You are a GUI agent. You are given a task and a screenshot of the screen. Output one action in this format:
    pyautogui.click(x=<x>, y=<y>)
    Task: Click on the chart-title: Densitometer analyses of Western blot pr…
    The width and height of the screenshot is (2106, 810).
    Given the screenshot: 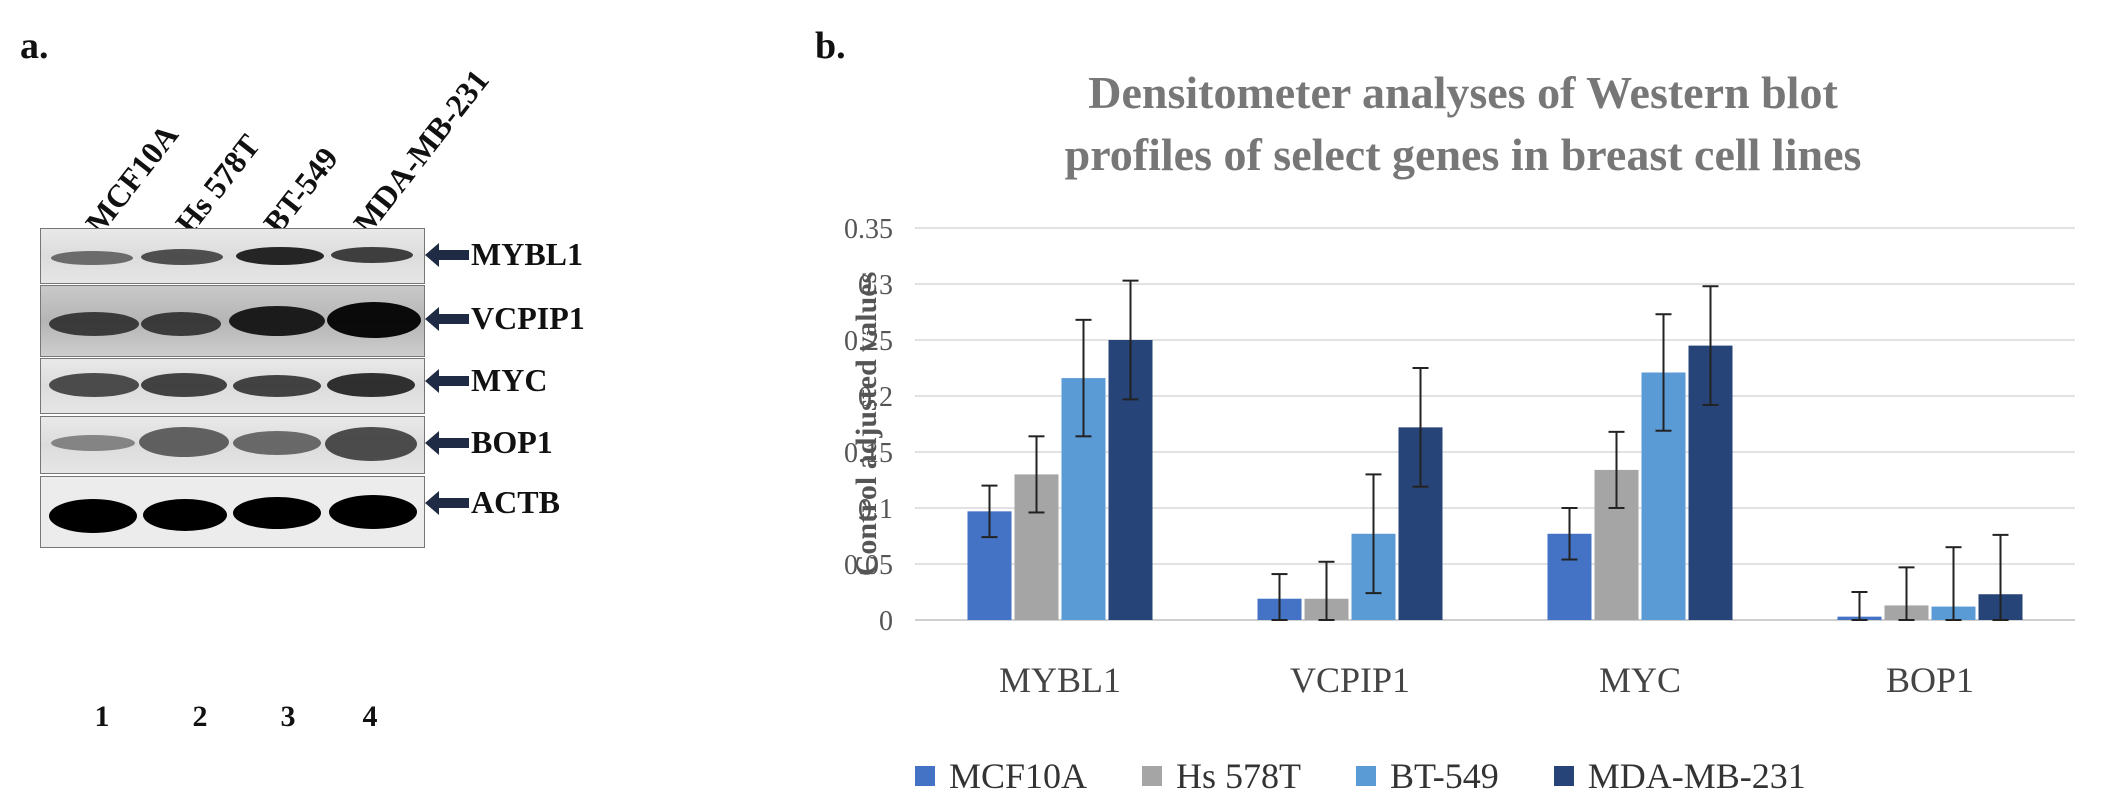 What is the action you would take?
    pyautogui.click(x=1463, y=124)
    